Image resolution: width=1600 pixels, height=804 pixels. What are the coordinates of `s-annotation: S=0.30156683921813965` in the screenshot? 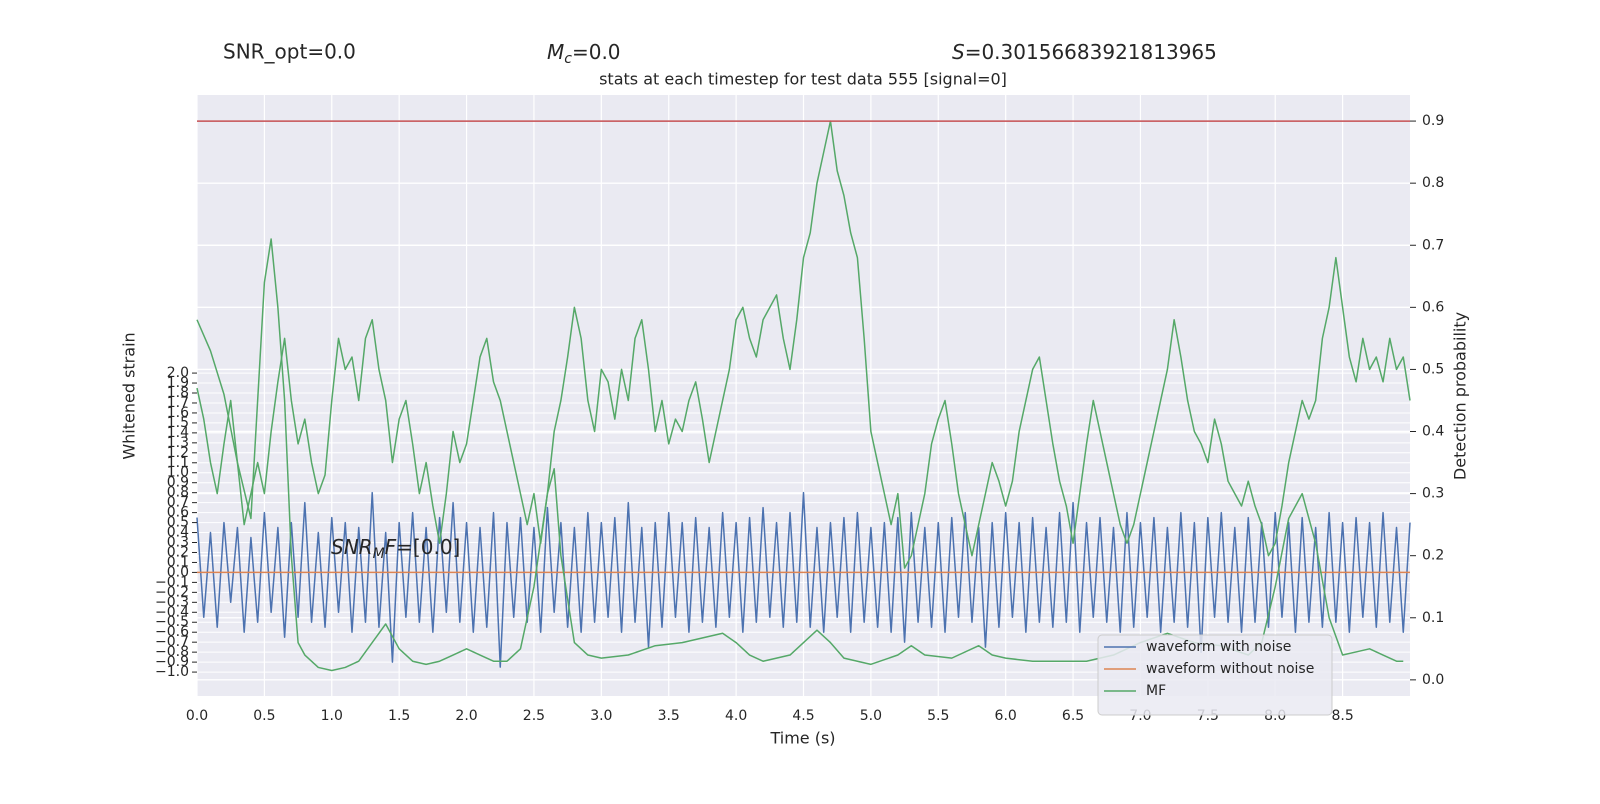 It's located at (1084, 52).